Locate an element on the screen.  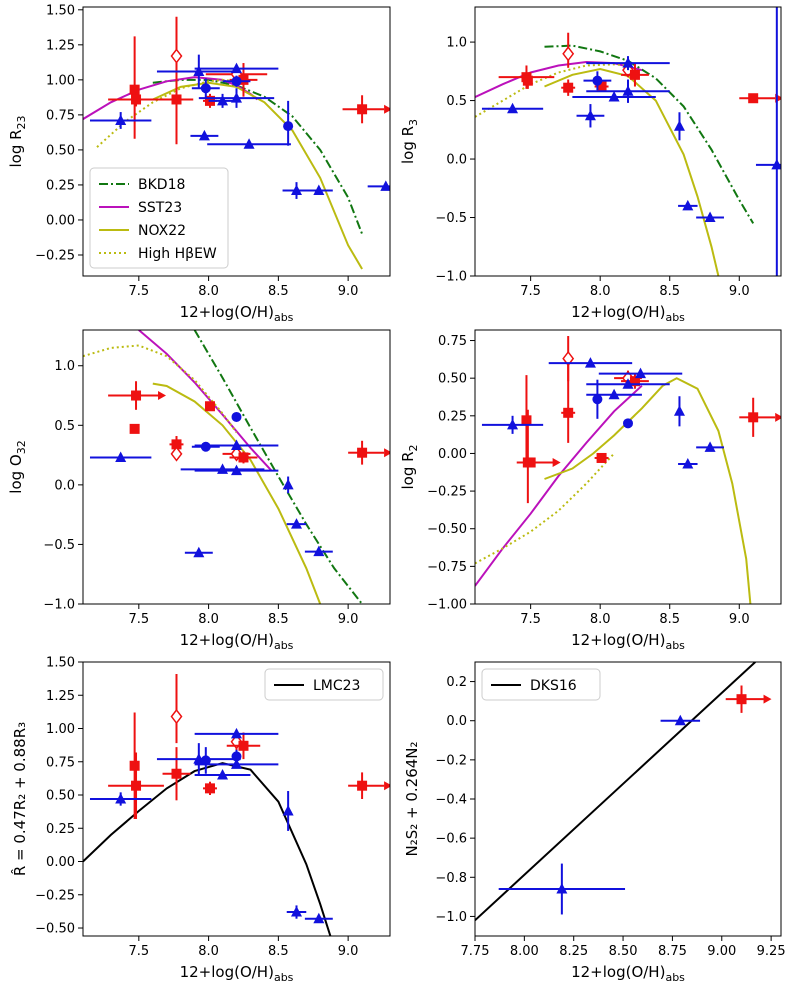
x-tick-label: 9.25 is located at coordinates (771, 951).